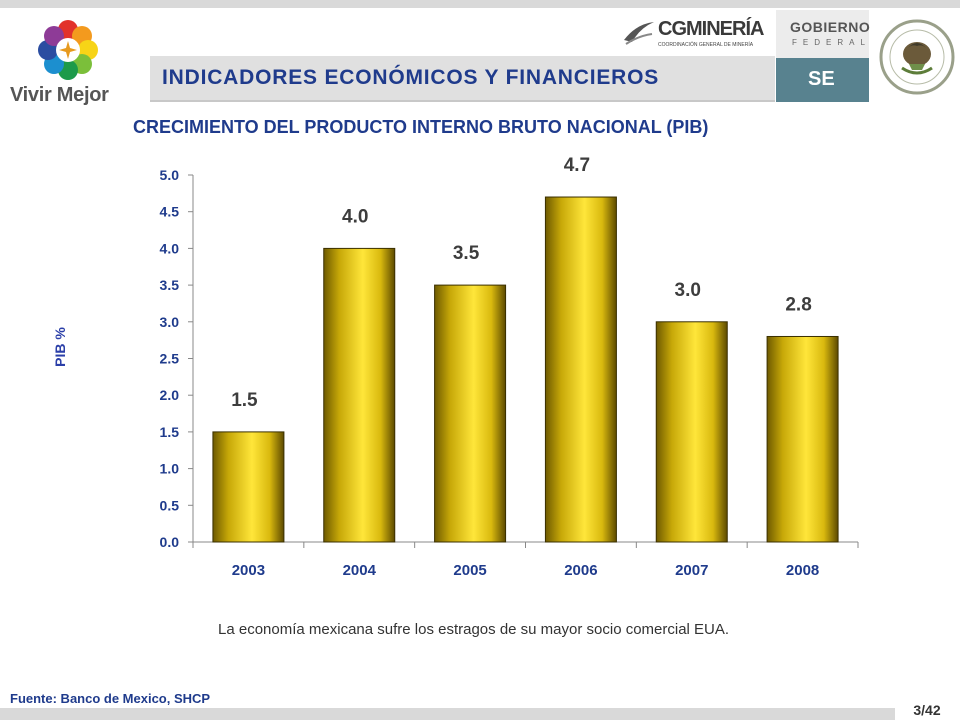  I want to click on data-label: 4.0, so click(355, 216).